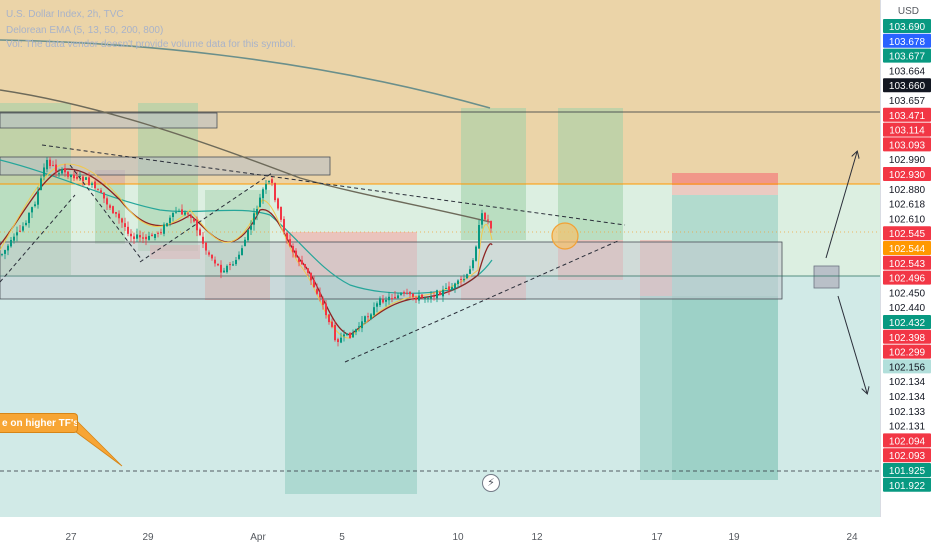 The image size is (932, 550). Describe the element at coordinates (907, 205) in the screenshot. I see `svg-text: 102.618` at that location.